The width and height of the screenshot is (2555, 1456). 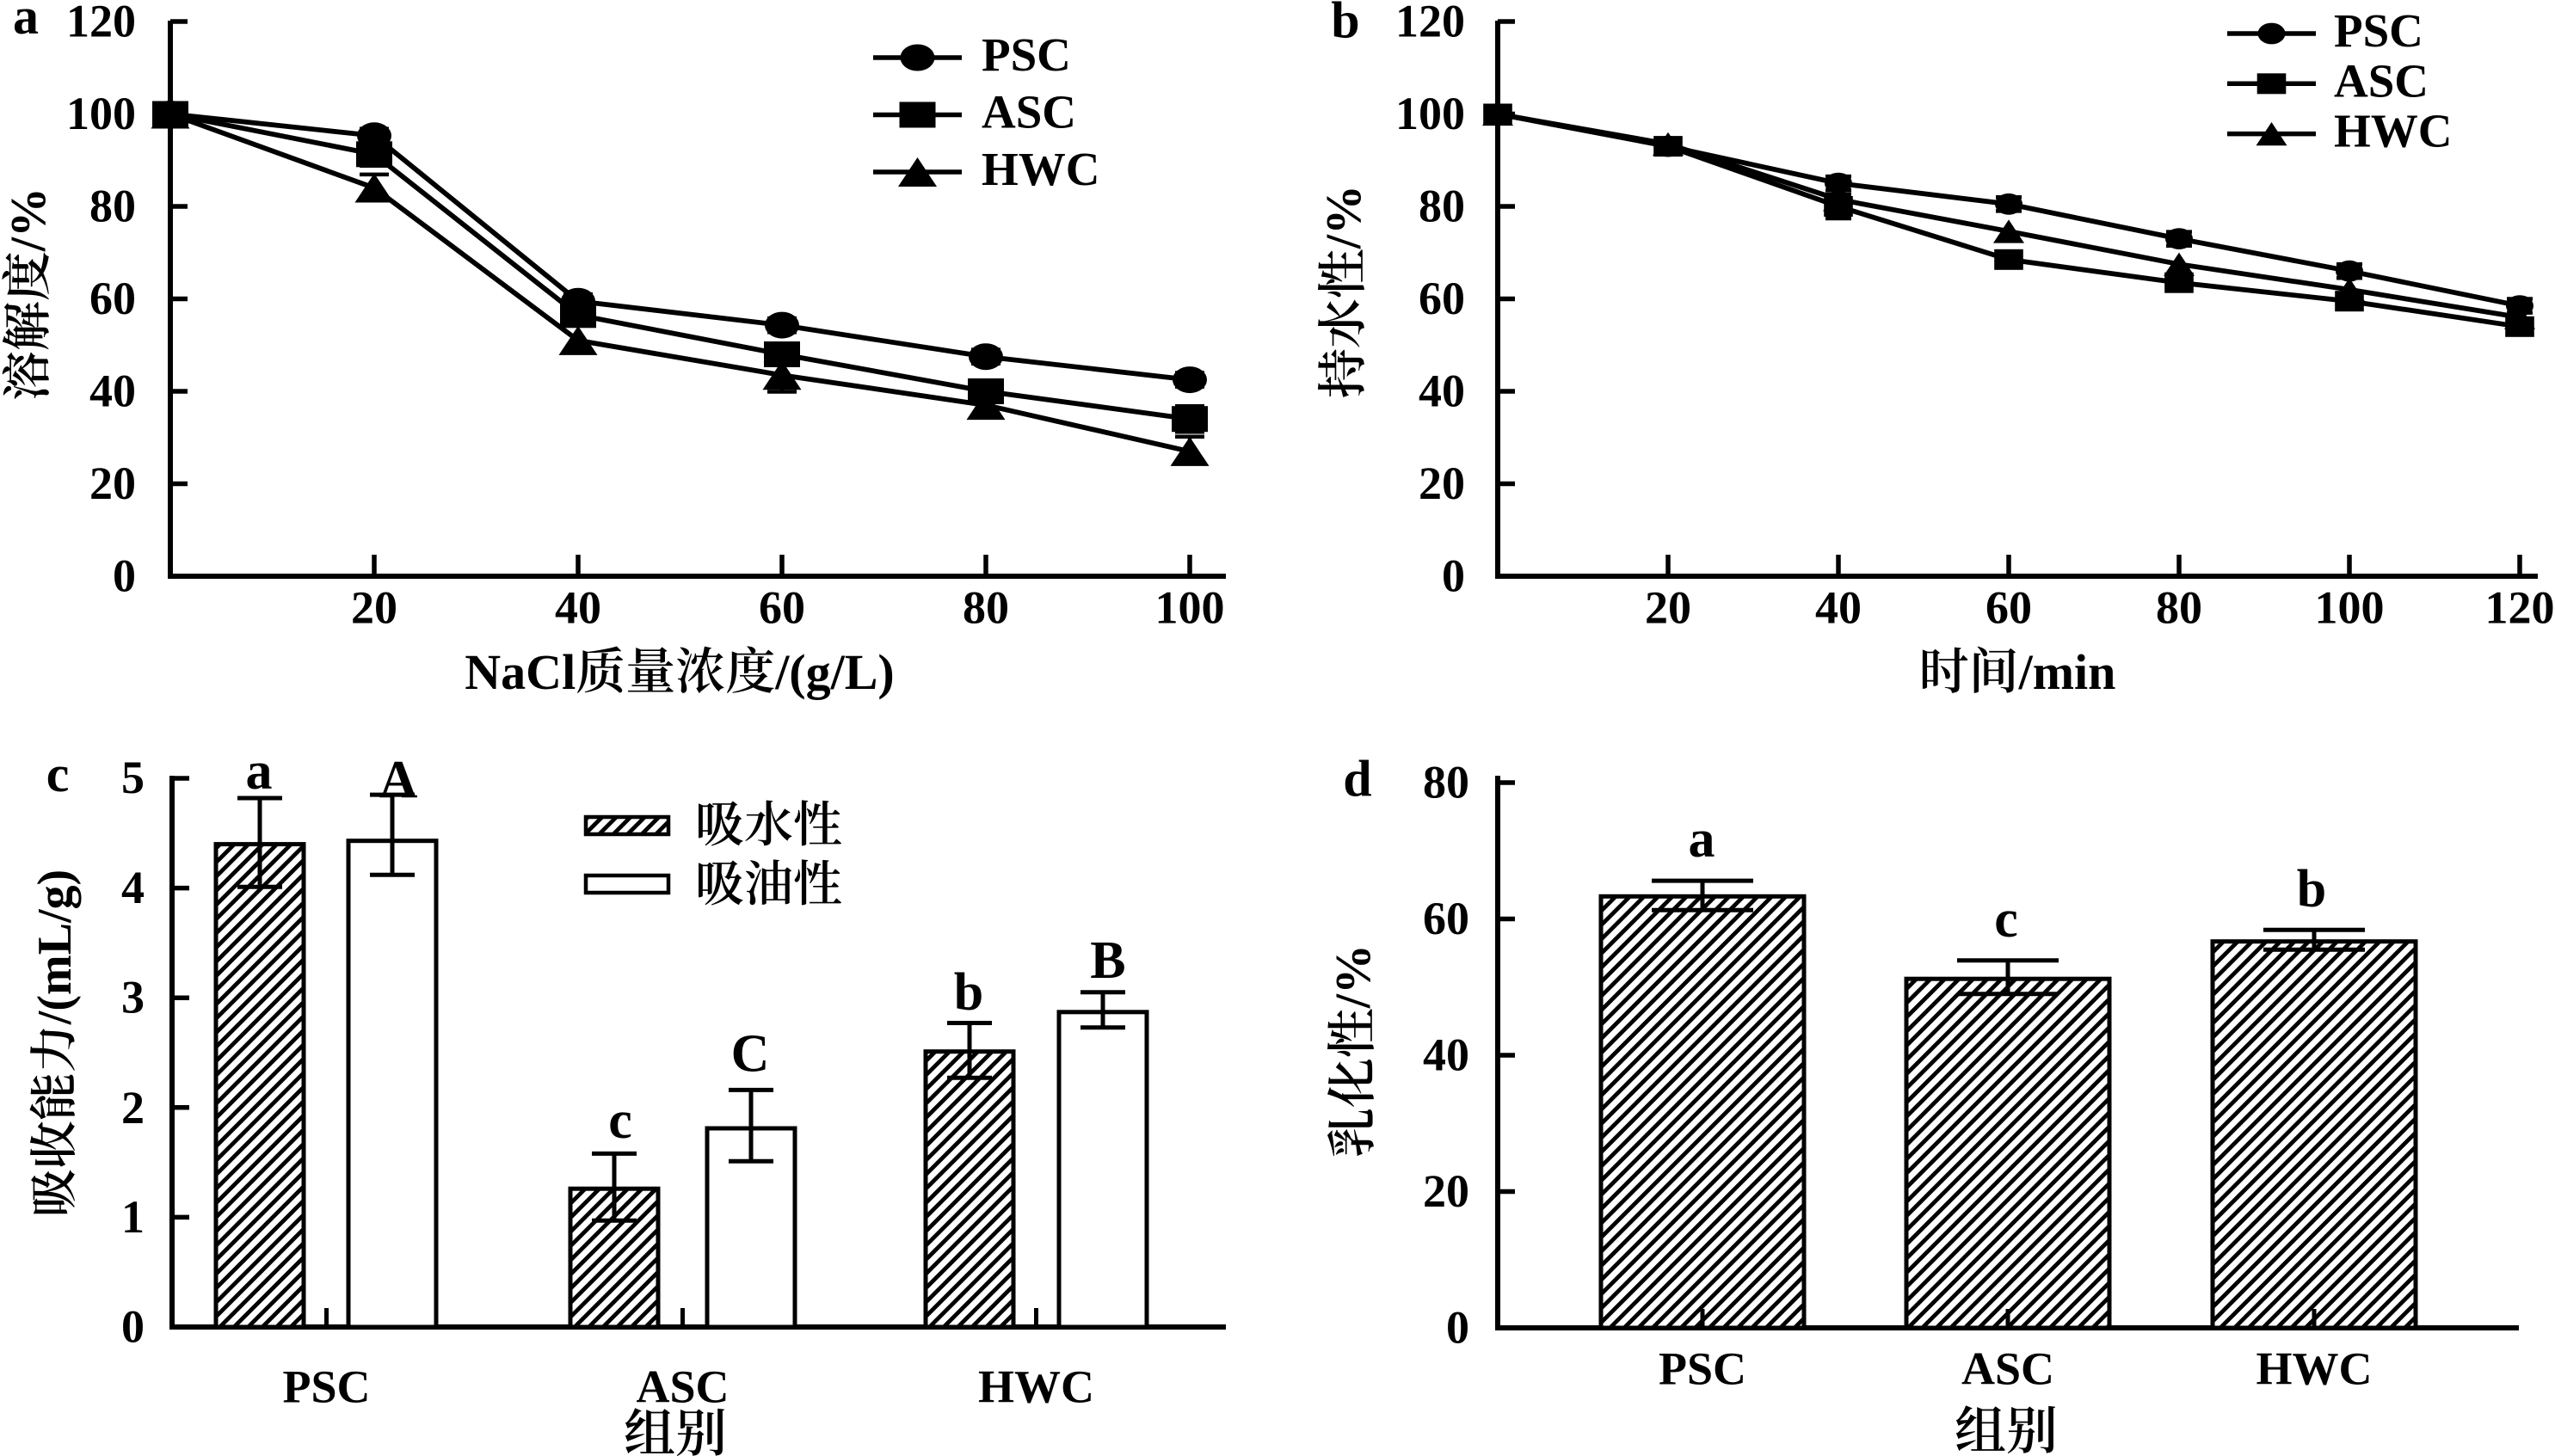 I want to click on svg-text: 5, so click(x=133, y=778).